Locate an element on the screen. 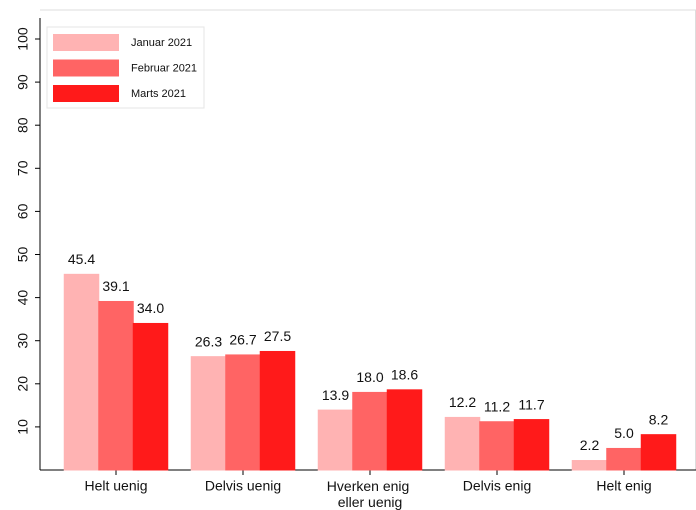 Image resolution: width=696 pixels, height=510 pixels. value-label: 27.5 is located at coordinates (277, 336).